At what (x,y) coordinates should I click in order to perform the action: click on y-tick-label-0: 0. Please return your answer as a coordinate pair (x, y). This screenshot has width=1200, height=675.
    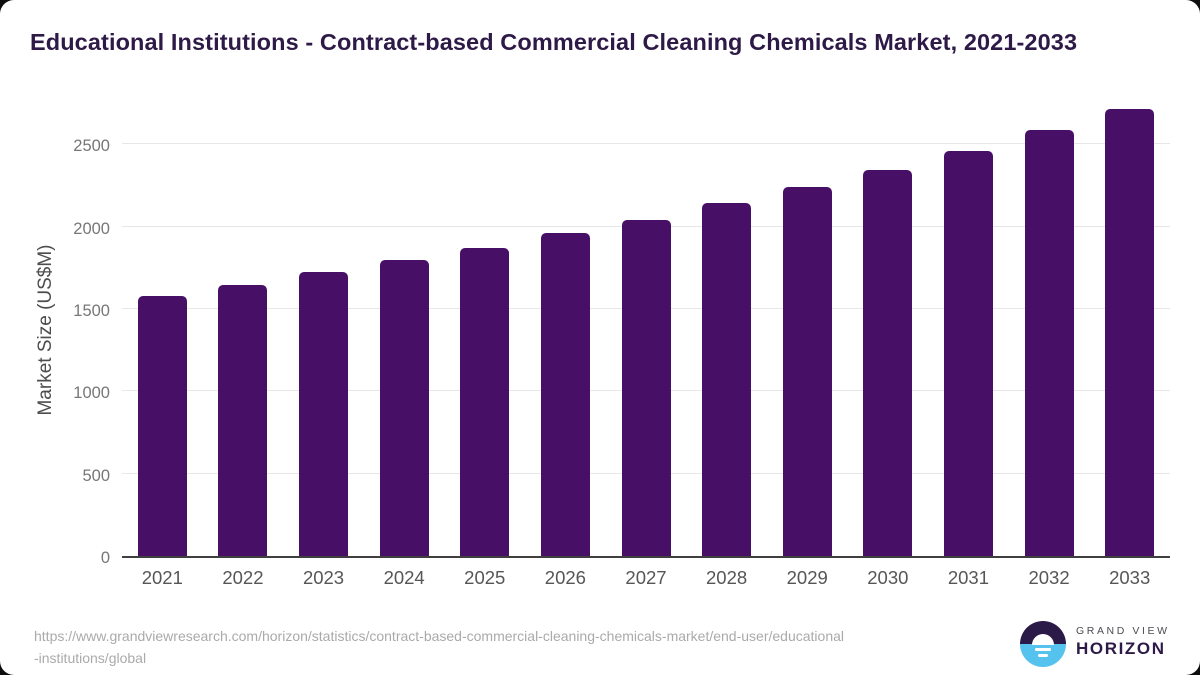
    Looking at the image, I should click on (105, 558).